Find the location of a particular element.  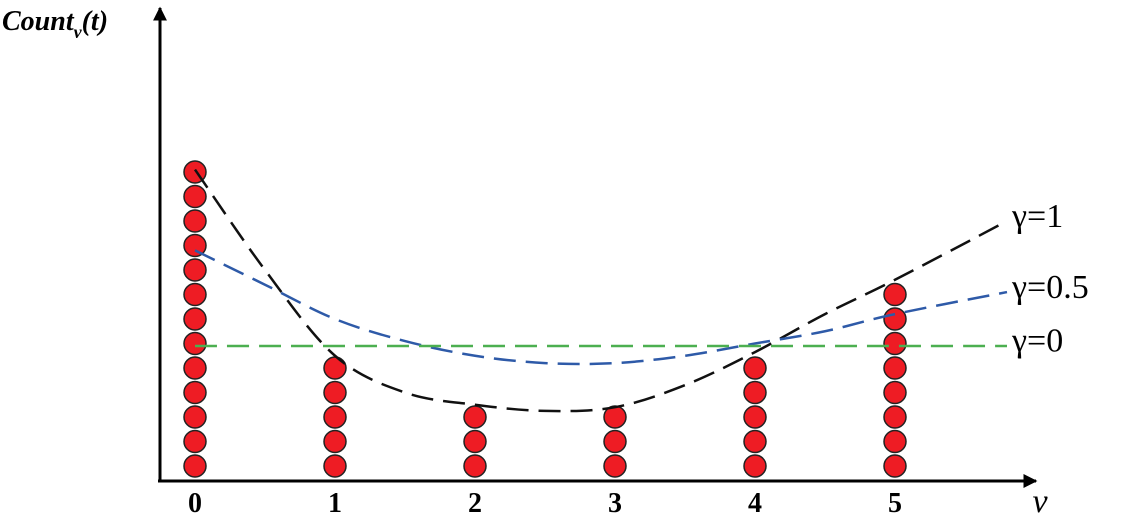

series-label: γ=0 is located at coordinates (1037, 341).